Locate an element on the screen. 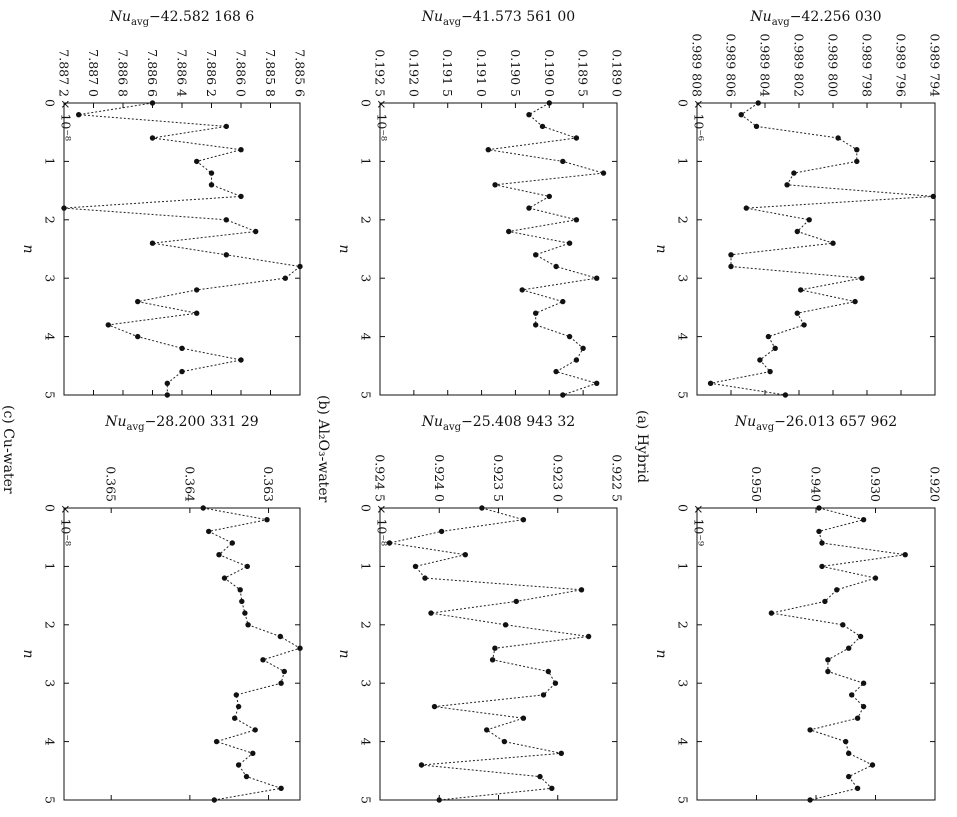 The image size is (957, 817). value-tick-label: 0.190 0 is located at coordinates (549, 73).